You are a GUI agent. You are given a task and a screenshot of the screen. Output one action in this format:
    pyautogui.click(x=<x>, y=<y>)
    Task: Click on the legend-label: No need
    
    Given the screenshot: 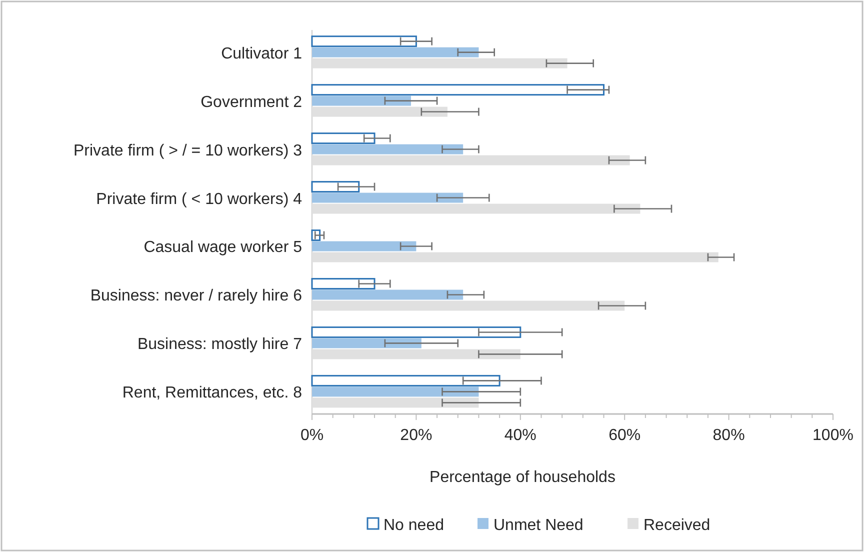 What is the action you would take?
    pyautogui.click(x=414, y=525)
    